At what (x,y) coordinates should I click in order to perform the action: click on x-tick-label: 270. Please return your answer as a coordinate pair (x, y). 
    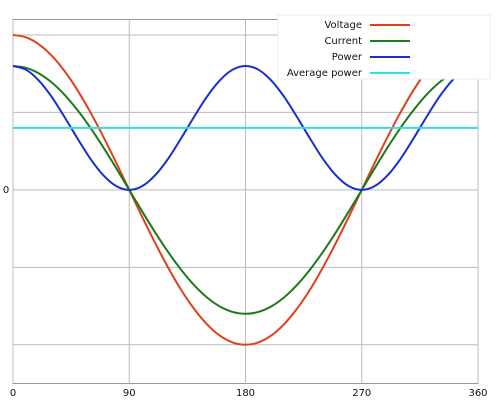
    Looking at the image, I should click on (361, 393).